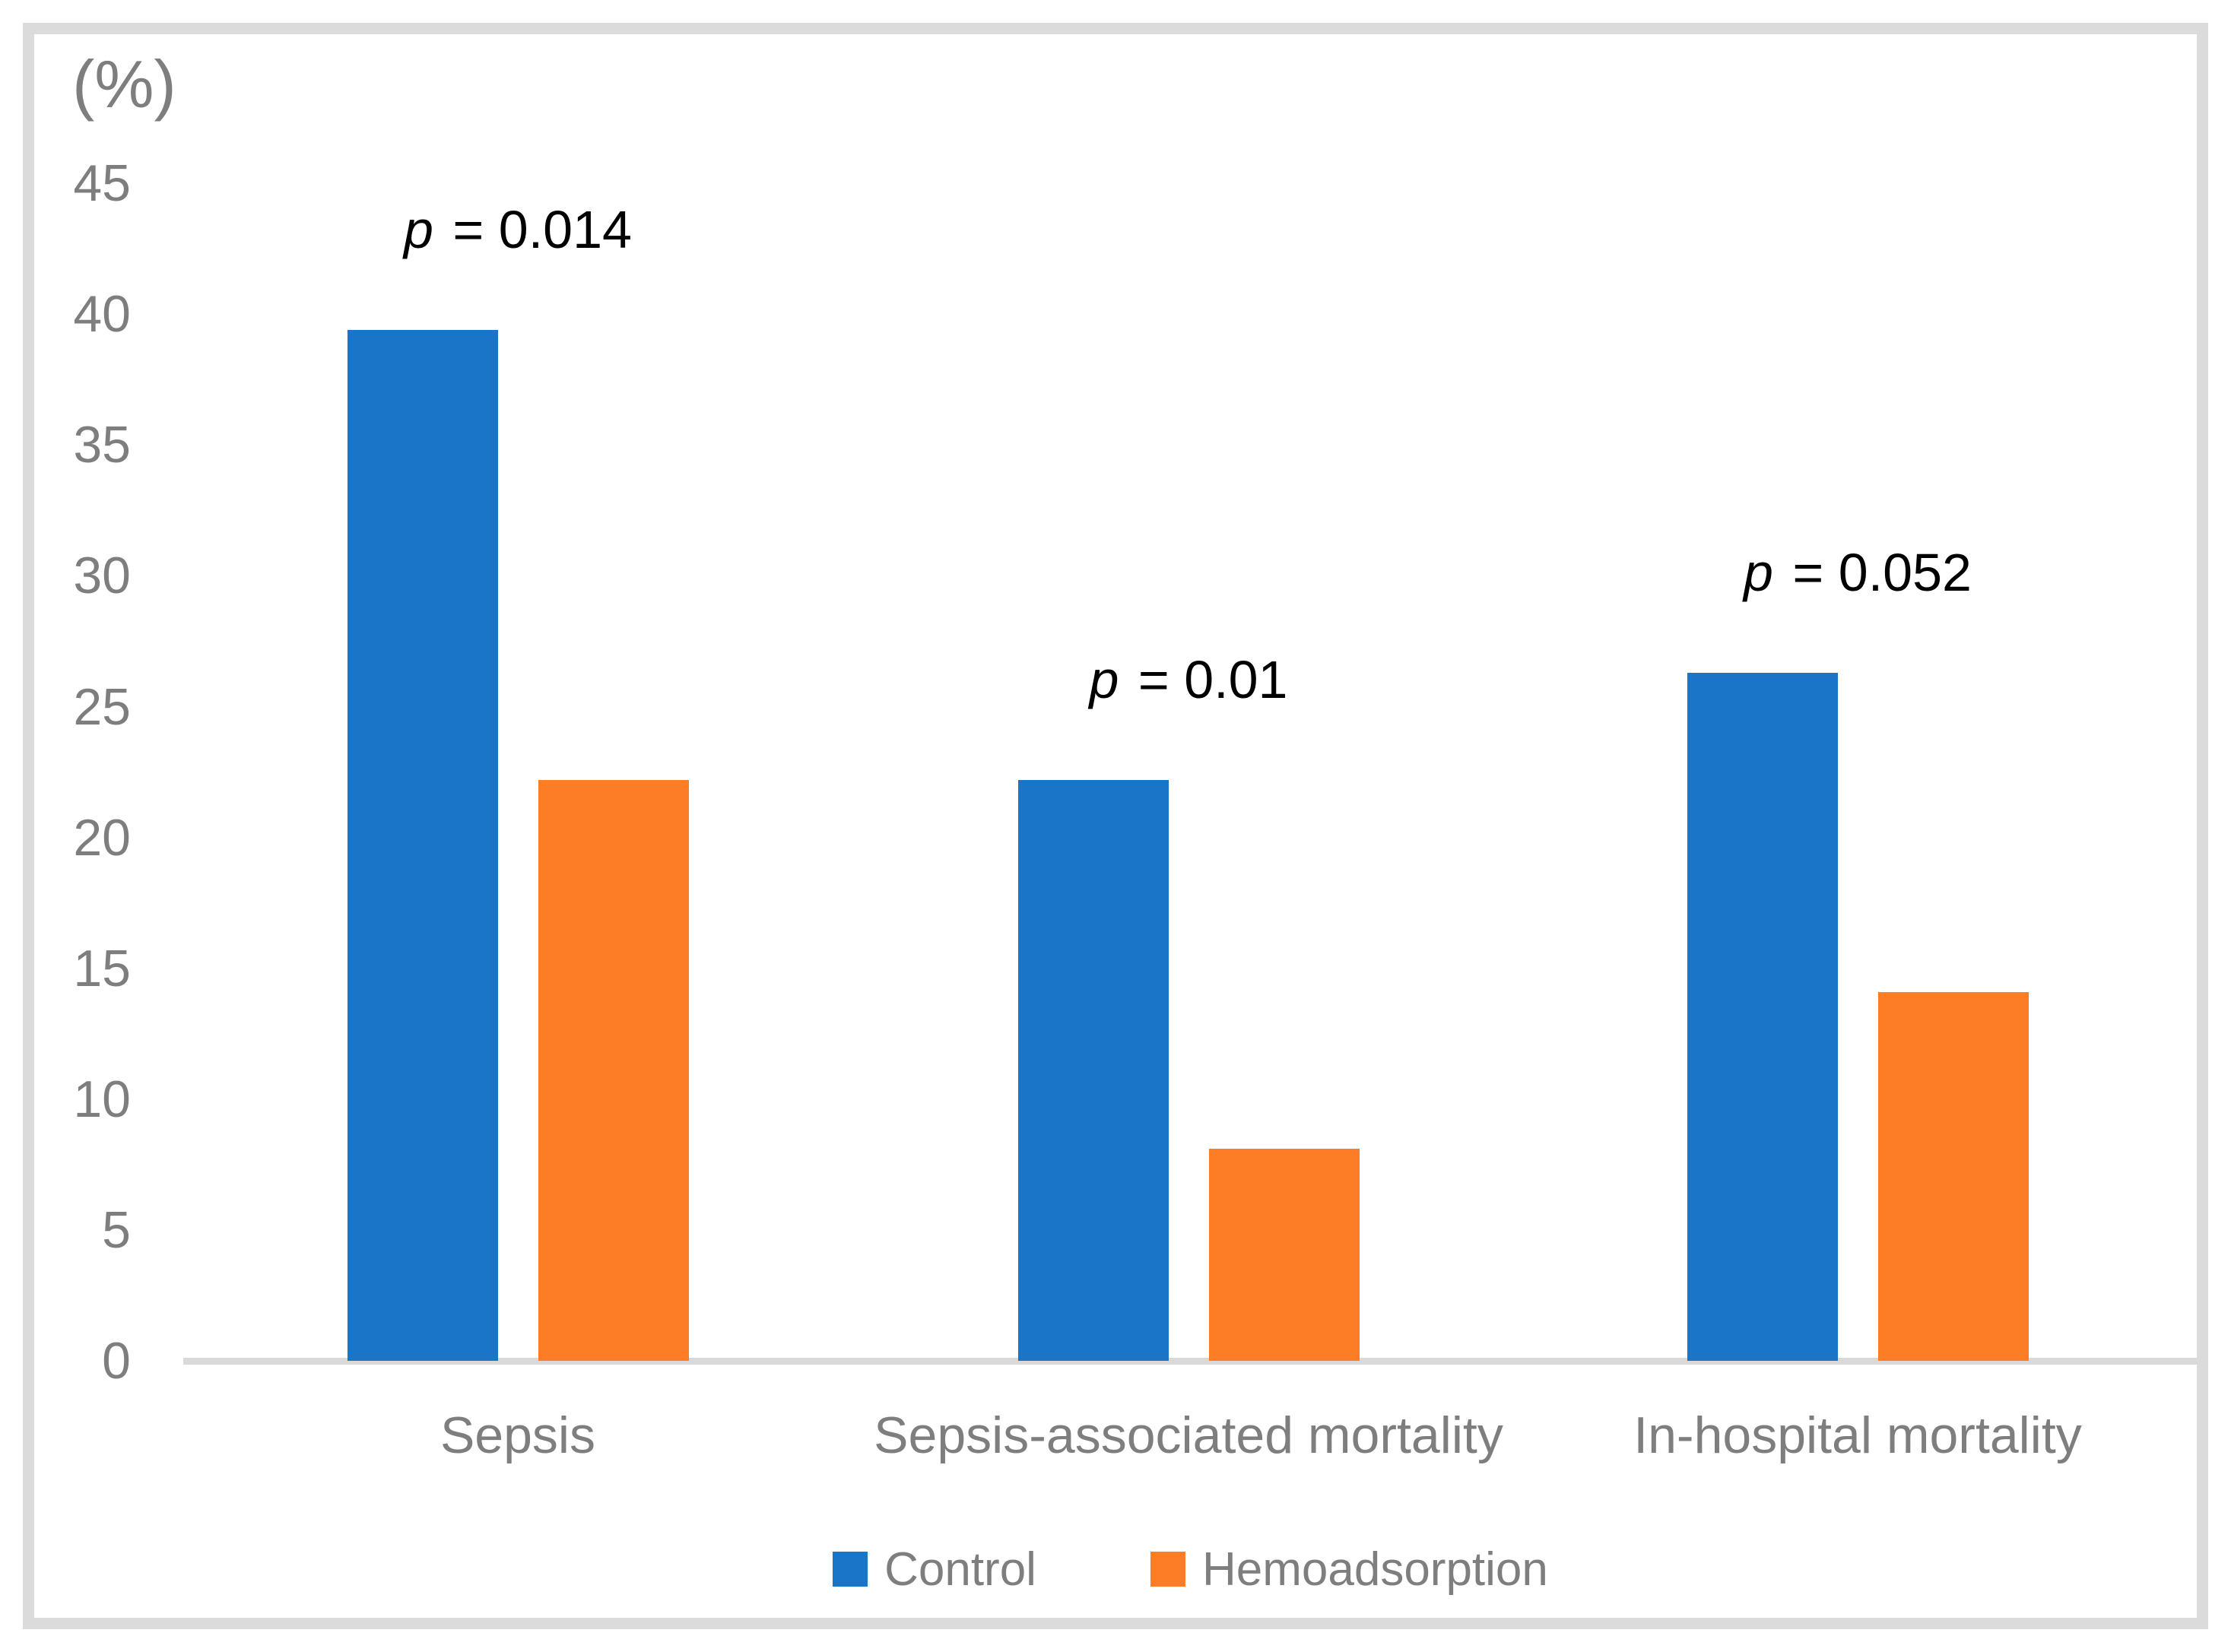  Describe the element at coordinates (1190, 1361) in the screenshot. I see `x-axis-baseline` at that location.